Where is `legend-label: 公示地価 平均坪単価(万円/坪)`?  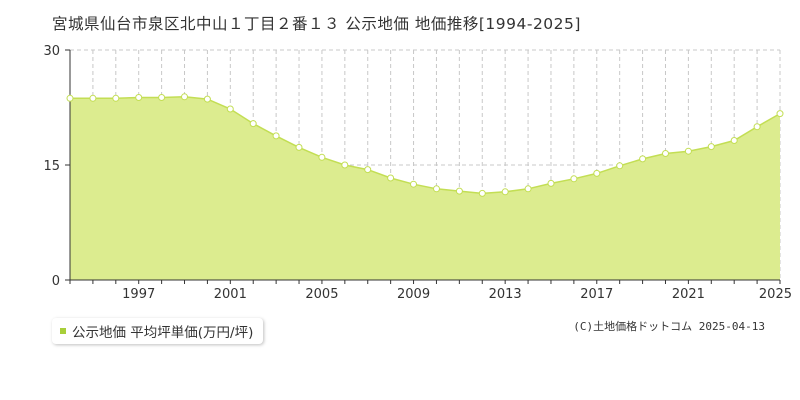
legend-label: 公示地価 平均坪単価(万円/坪) is located at coordinates (163, 333).